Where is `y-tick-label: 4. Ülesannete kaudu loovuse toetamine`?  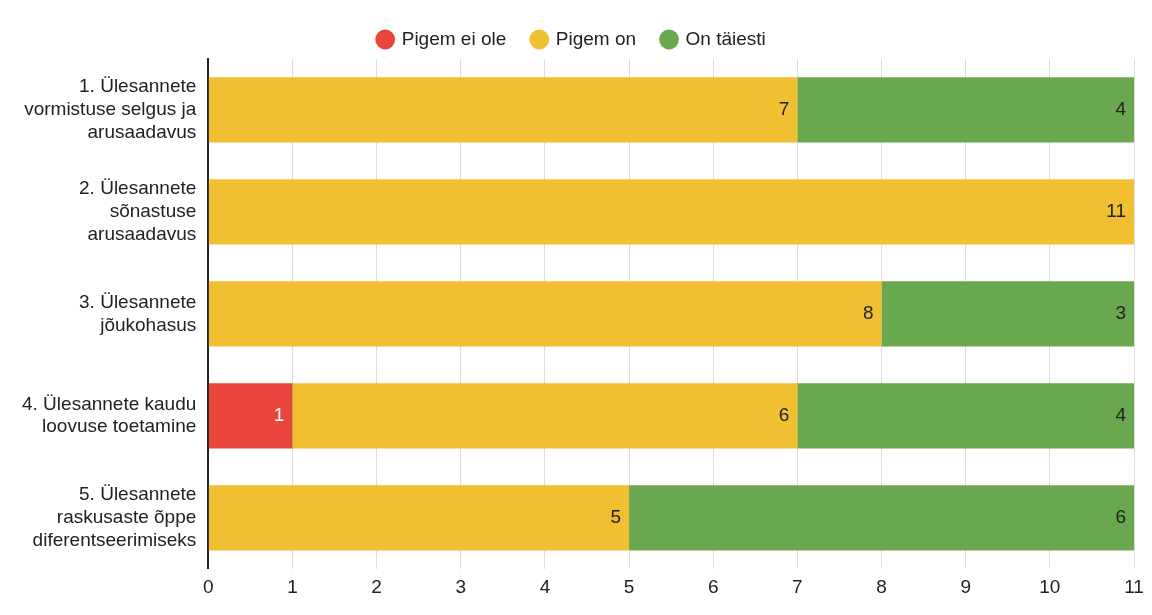
y-tick-label: 4. Ülesannete kaudu loovuse toetamine is located at coordinates (109, 414).